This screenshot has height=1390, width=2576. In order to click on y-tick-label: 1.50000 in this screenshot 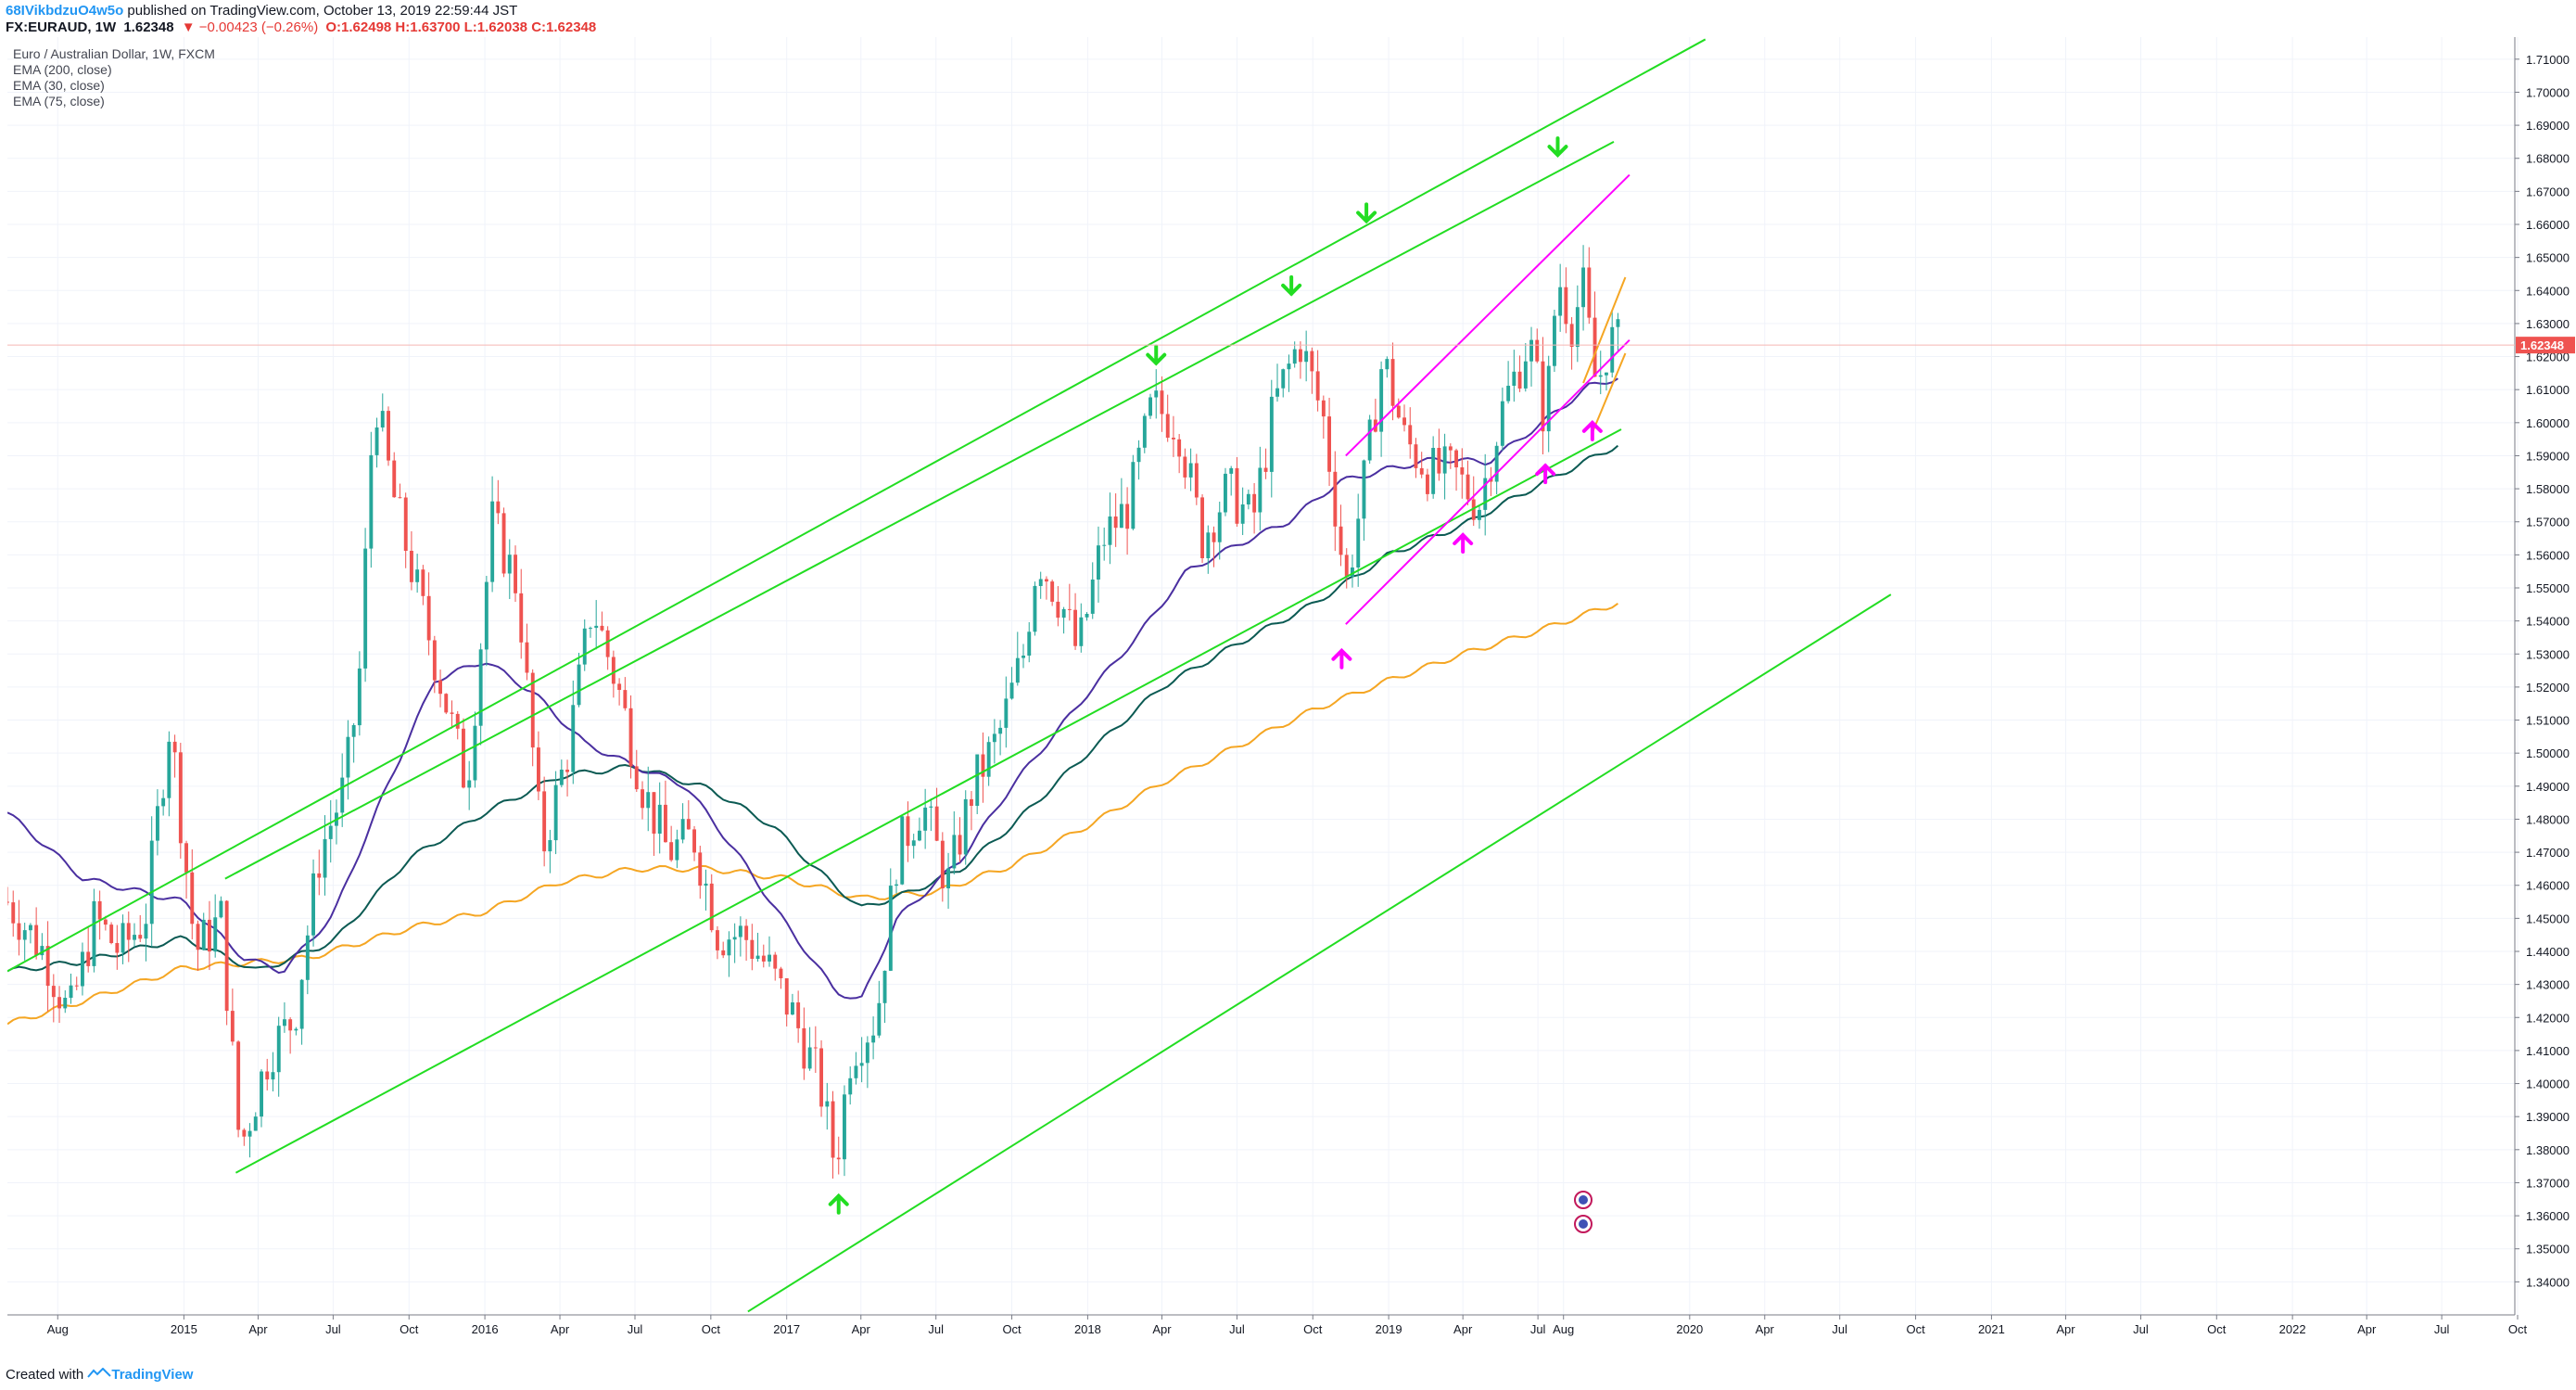, I will do `click(2548, 753)`.